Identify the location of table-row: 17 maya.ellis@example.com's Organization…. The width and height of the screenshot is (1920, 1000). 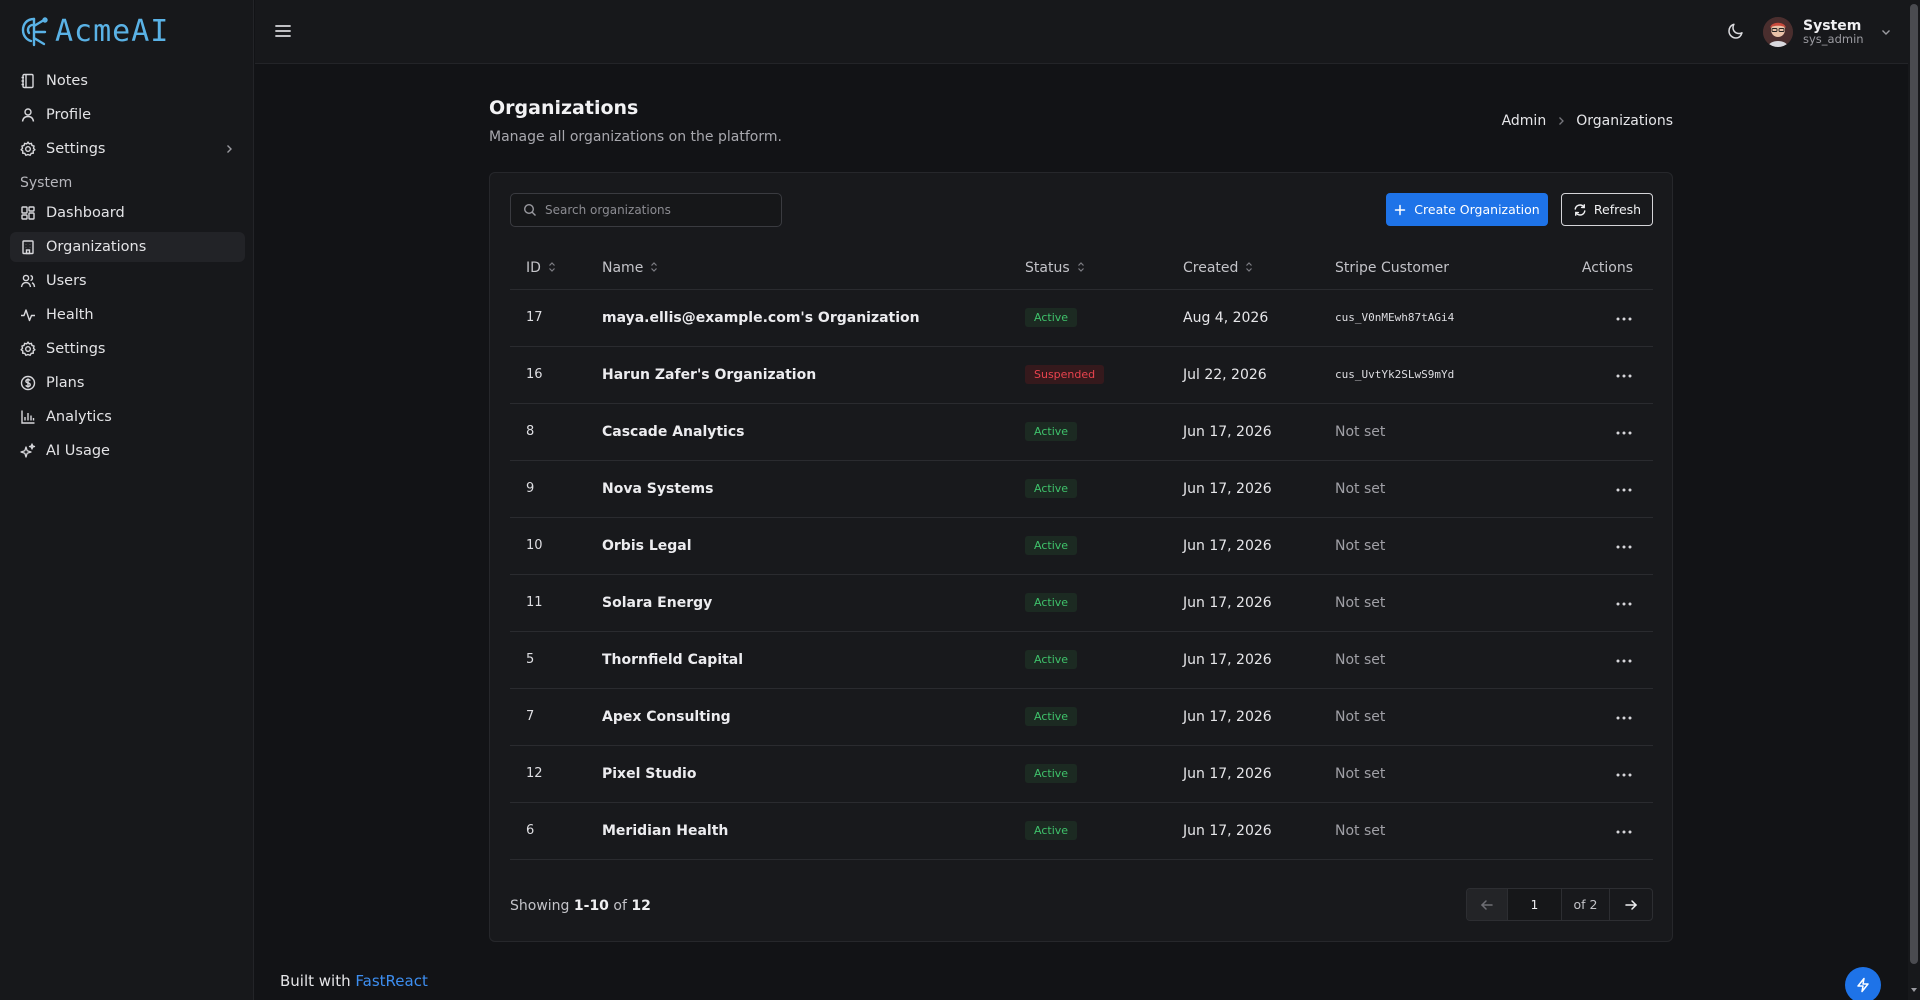
(1081, 318).